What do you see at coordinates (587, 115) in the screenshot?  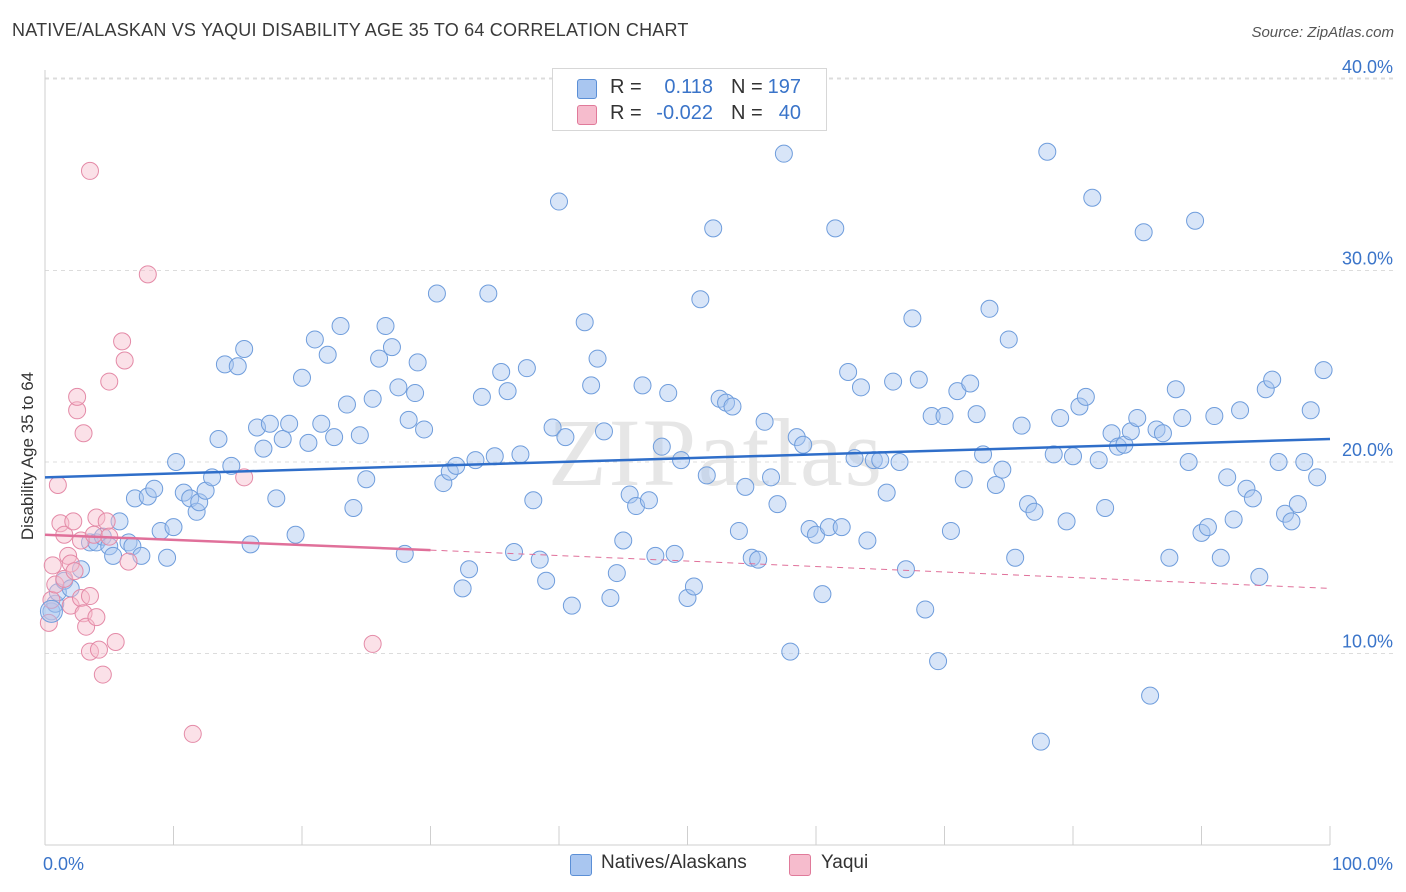 I see `legend-swatch-yaqui` at bounding box center [587, 115].